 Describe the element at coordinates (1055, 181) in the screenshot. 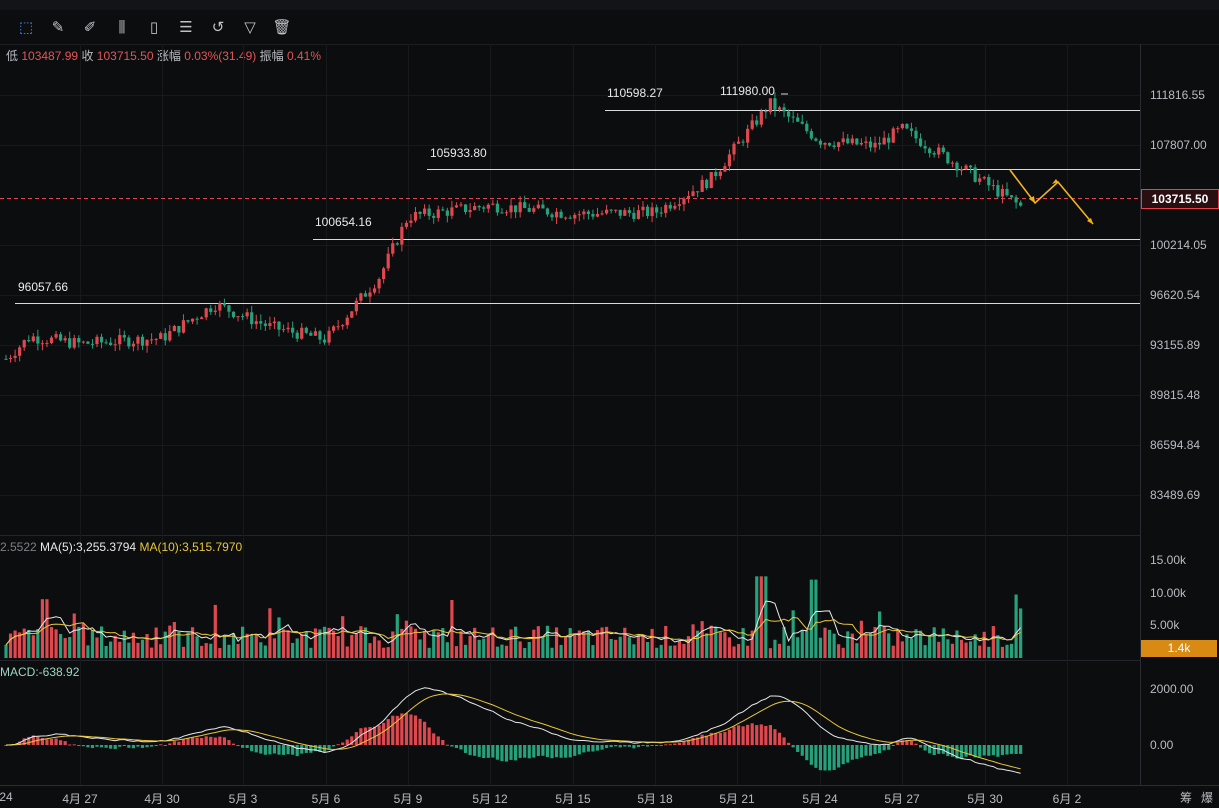

I see `forecast-arrow-head` at that location.